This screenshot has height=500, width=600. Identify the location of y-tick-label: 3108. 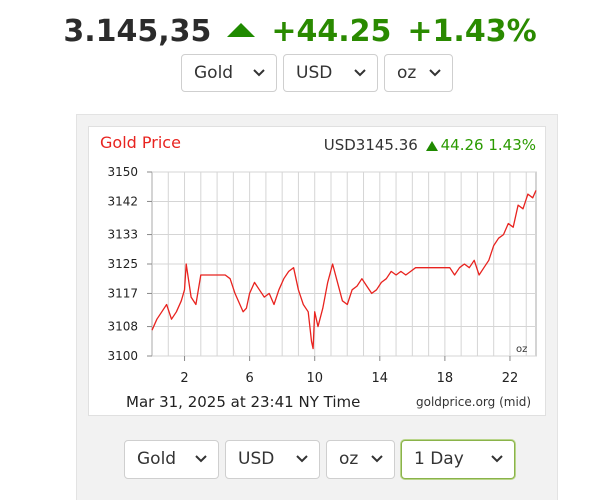
(122, 327).